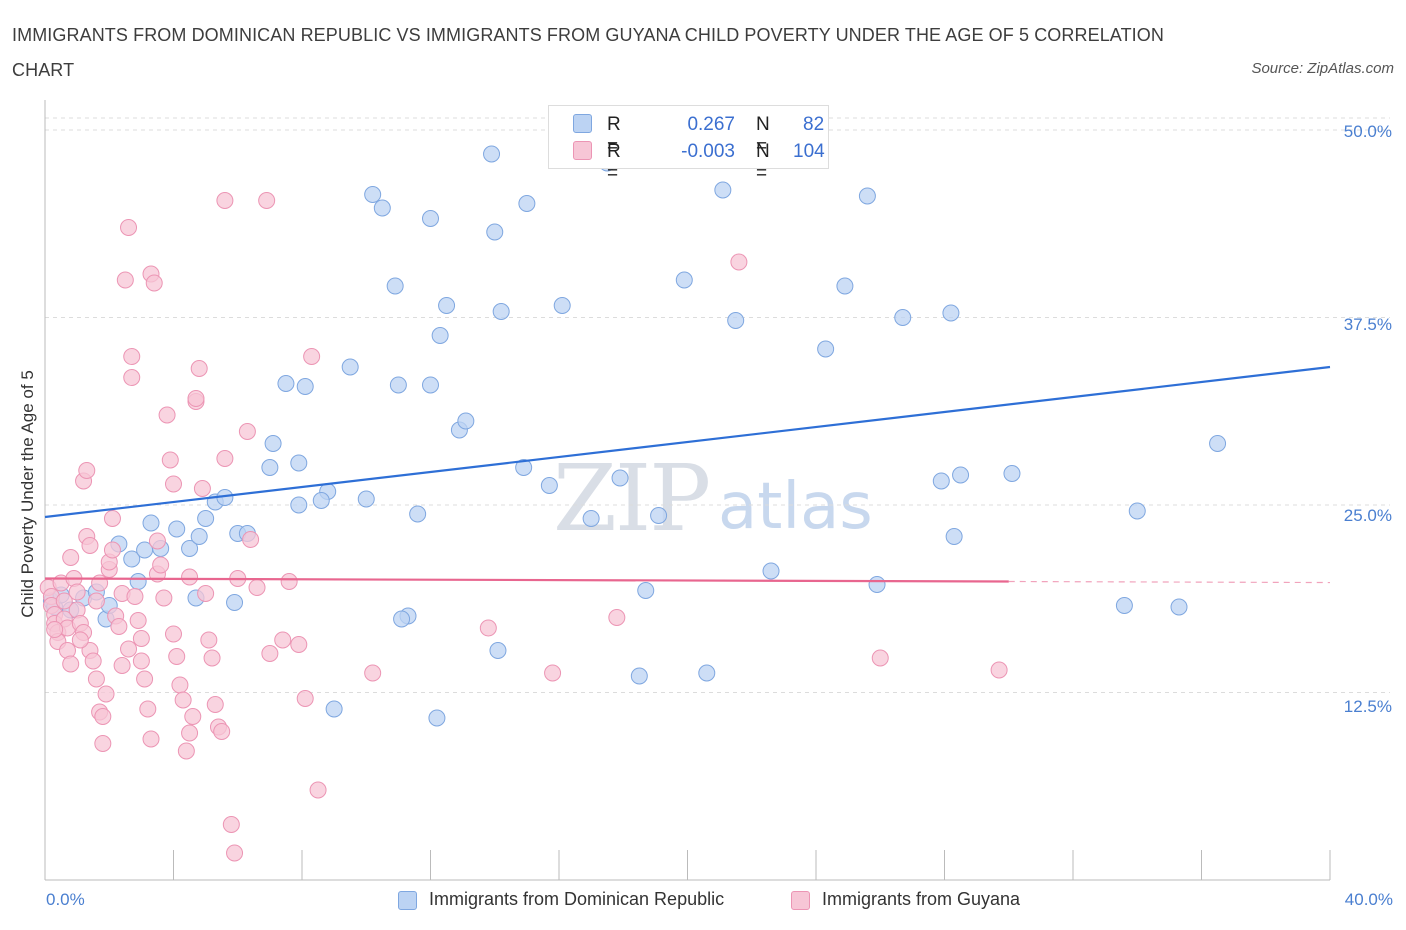 Image resolution: width=1406 pixels, height=930 pixels. What do you see at coordinates (800, 900) in the screenshot?
I see `bottom-legend-swatch-pink` at bounding box center [800, 900].